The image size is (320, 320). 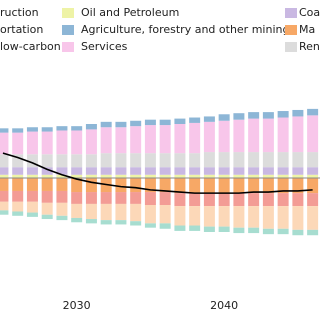 I want to click on legend-label: Ren, so click(x=309, y=46).